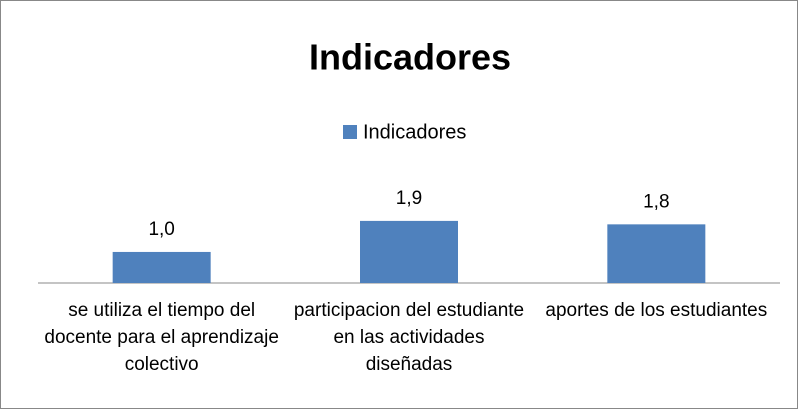 The width and height of the screenshot is (799, 410). What do you see at coordinates (656, 201) in the screenshot?
I see `data-label: 1,8` at bounding box center [656, 201].